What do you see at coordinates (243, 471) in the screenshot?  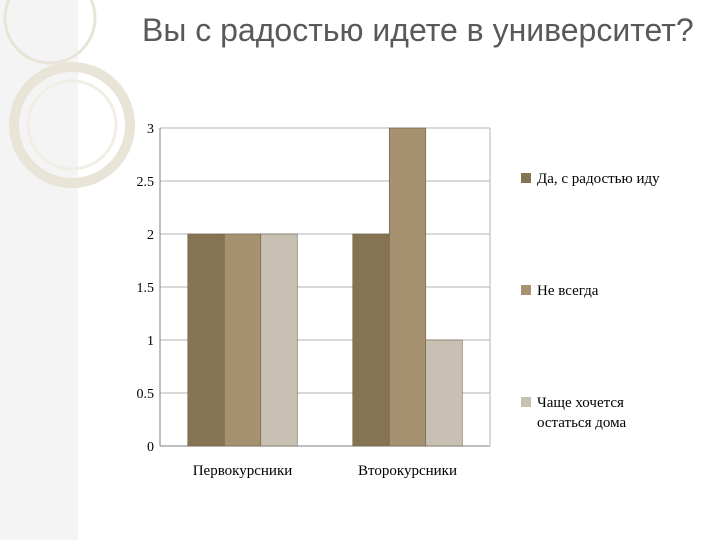 I see `x-category-label: Первокурсники` at bounding box center [243, 471].